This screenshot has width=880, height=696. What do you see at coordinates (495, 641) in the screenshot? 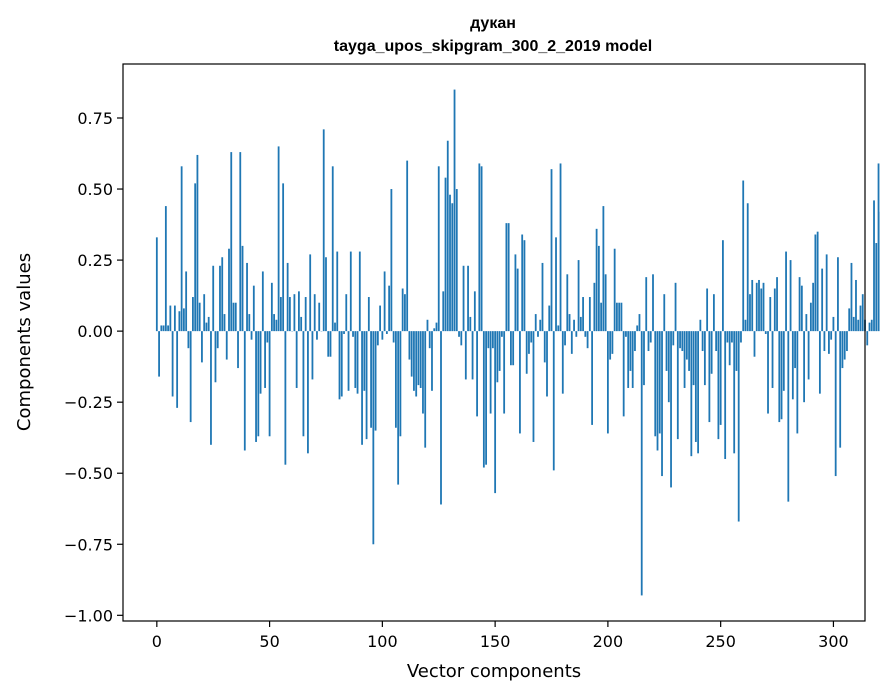
I see `x-tick-label: 150` at bounding box center [495, 641].